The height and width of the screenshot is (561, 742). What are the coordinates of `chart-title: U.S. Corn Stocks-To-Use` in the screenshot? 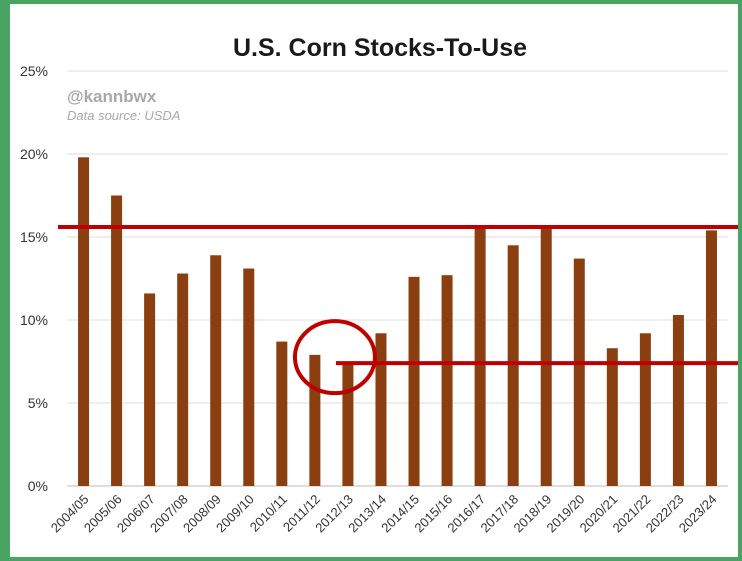 It's located at (380, 48).